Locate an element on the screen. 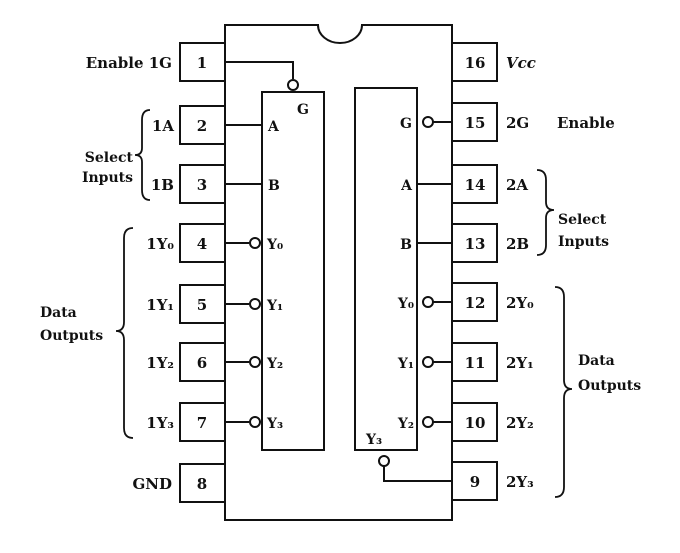  pin-number-16: 16 is located at coordinates (475, 63).